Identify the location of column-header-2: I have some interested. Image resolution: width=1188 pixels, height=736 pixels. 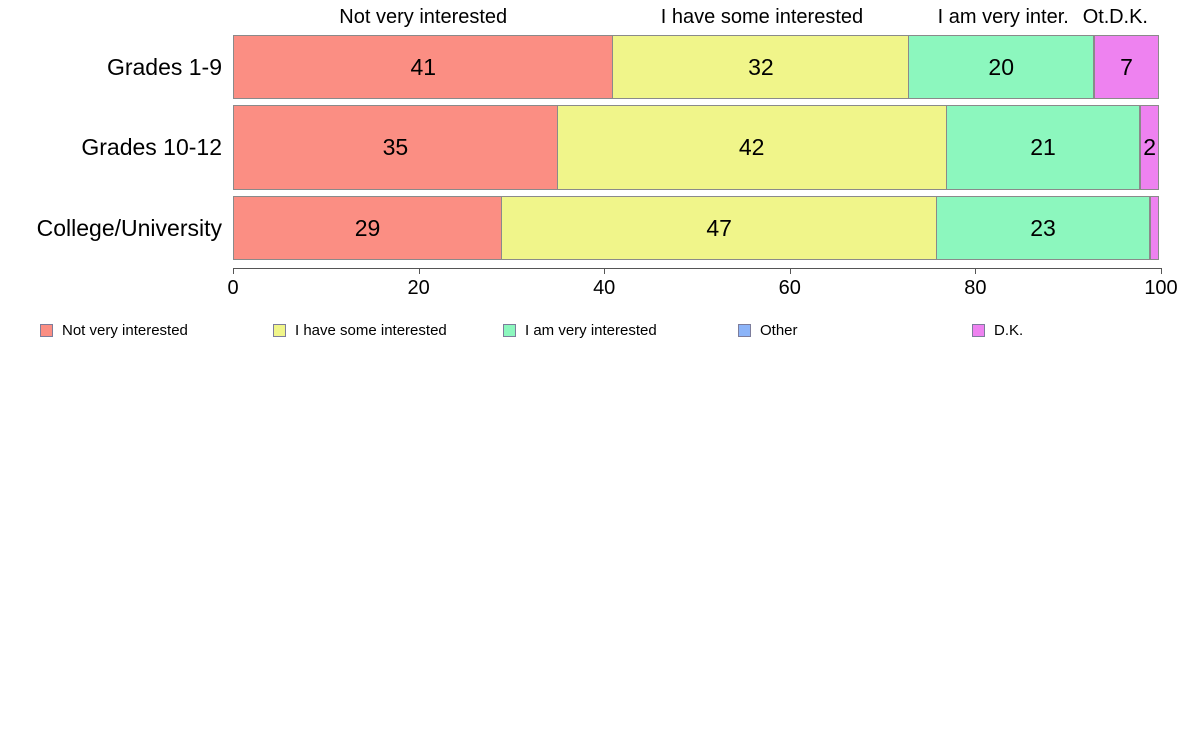
(762, 17).